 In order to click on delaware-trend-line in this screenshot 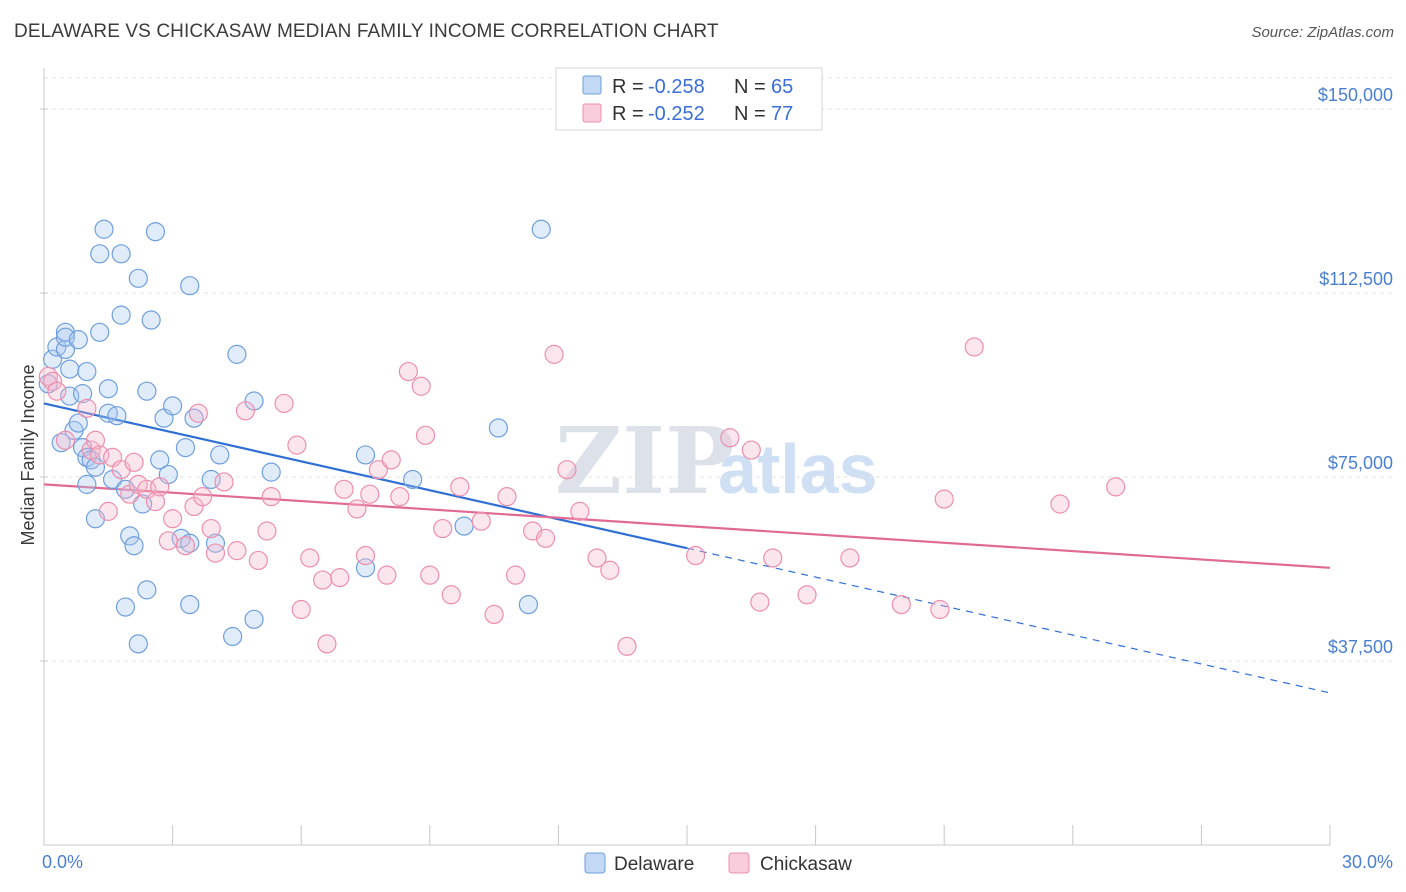, I will do `click(365, 476)`.